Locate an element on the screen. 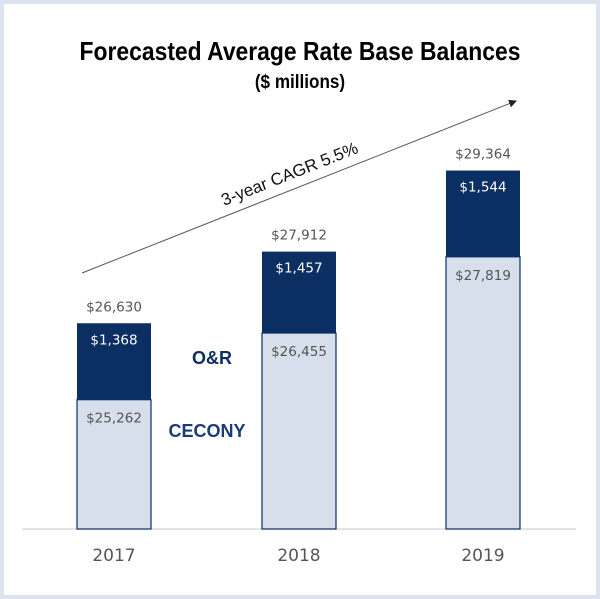  chart-subtitle: ($ millions) is located at coordinates (300, 82).